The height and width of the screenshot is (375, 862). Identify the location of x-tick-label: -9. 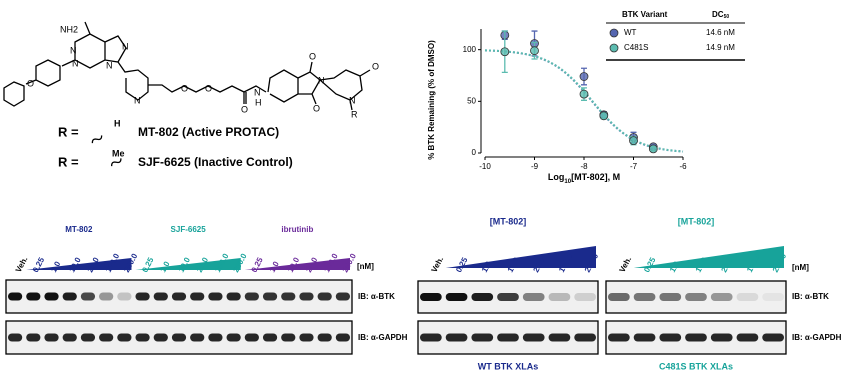
(535, 166).